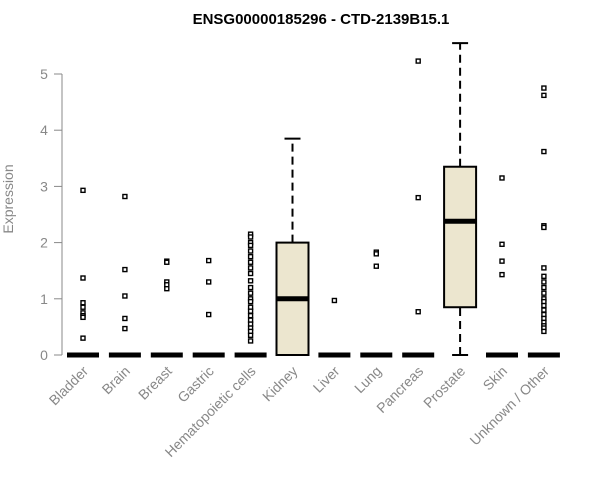  Describe the element at coordinates (44, 243) in the screenshot. I see `y-tick-label: 2` at that location.